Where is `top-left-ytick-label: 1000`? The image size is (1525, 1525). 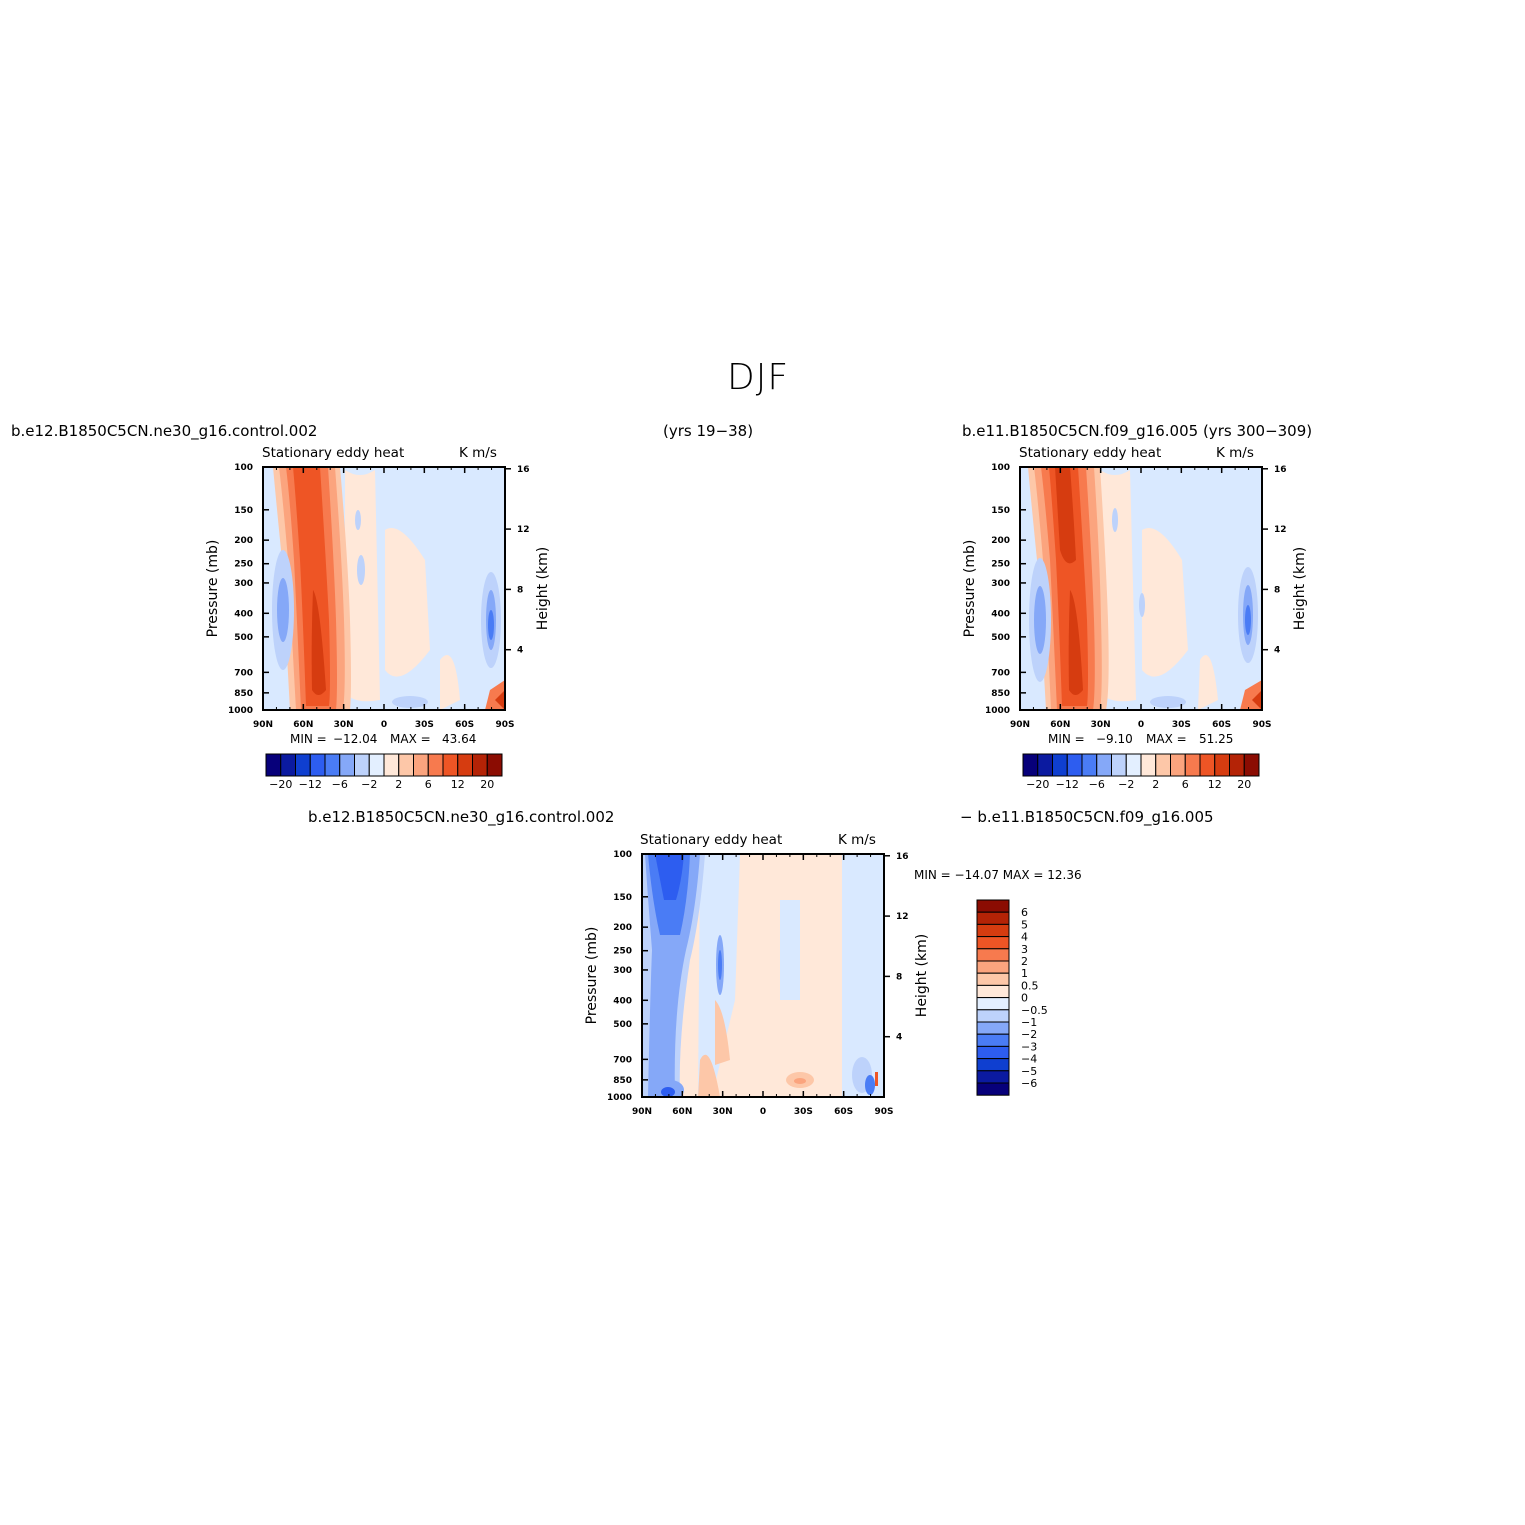
top-left-ytick-label: 1000 is located at coordinates (240, 711).